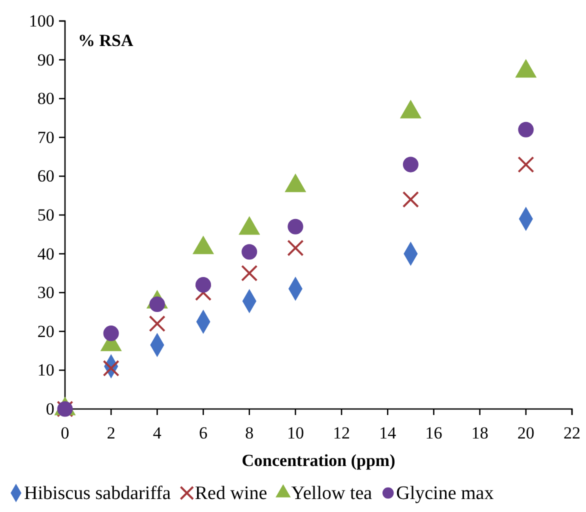 The width and height of the screenshot is (586, 512). I want to click on legend-label: Yellow tea, so click(332, 493).